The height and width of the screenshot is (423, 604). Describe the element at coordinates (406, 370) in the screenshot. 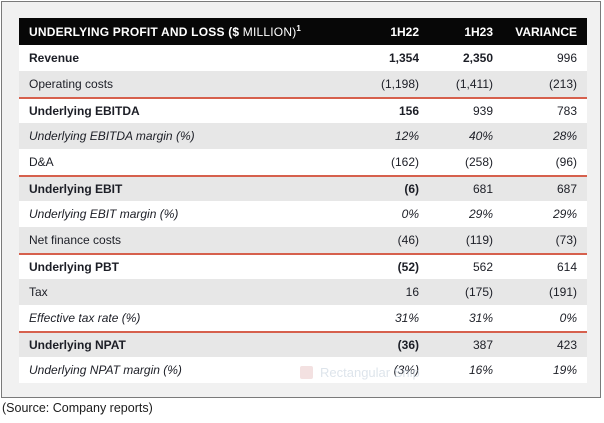

I see `cell-value: (3%)` at that location.